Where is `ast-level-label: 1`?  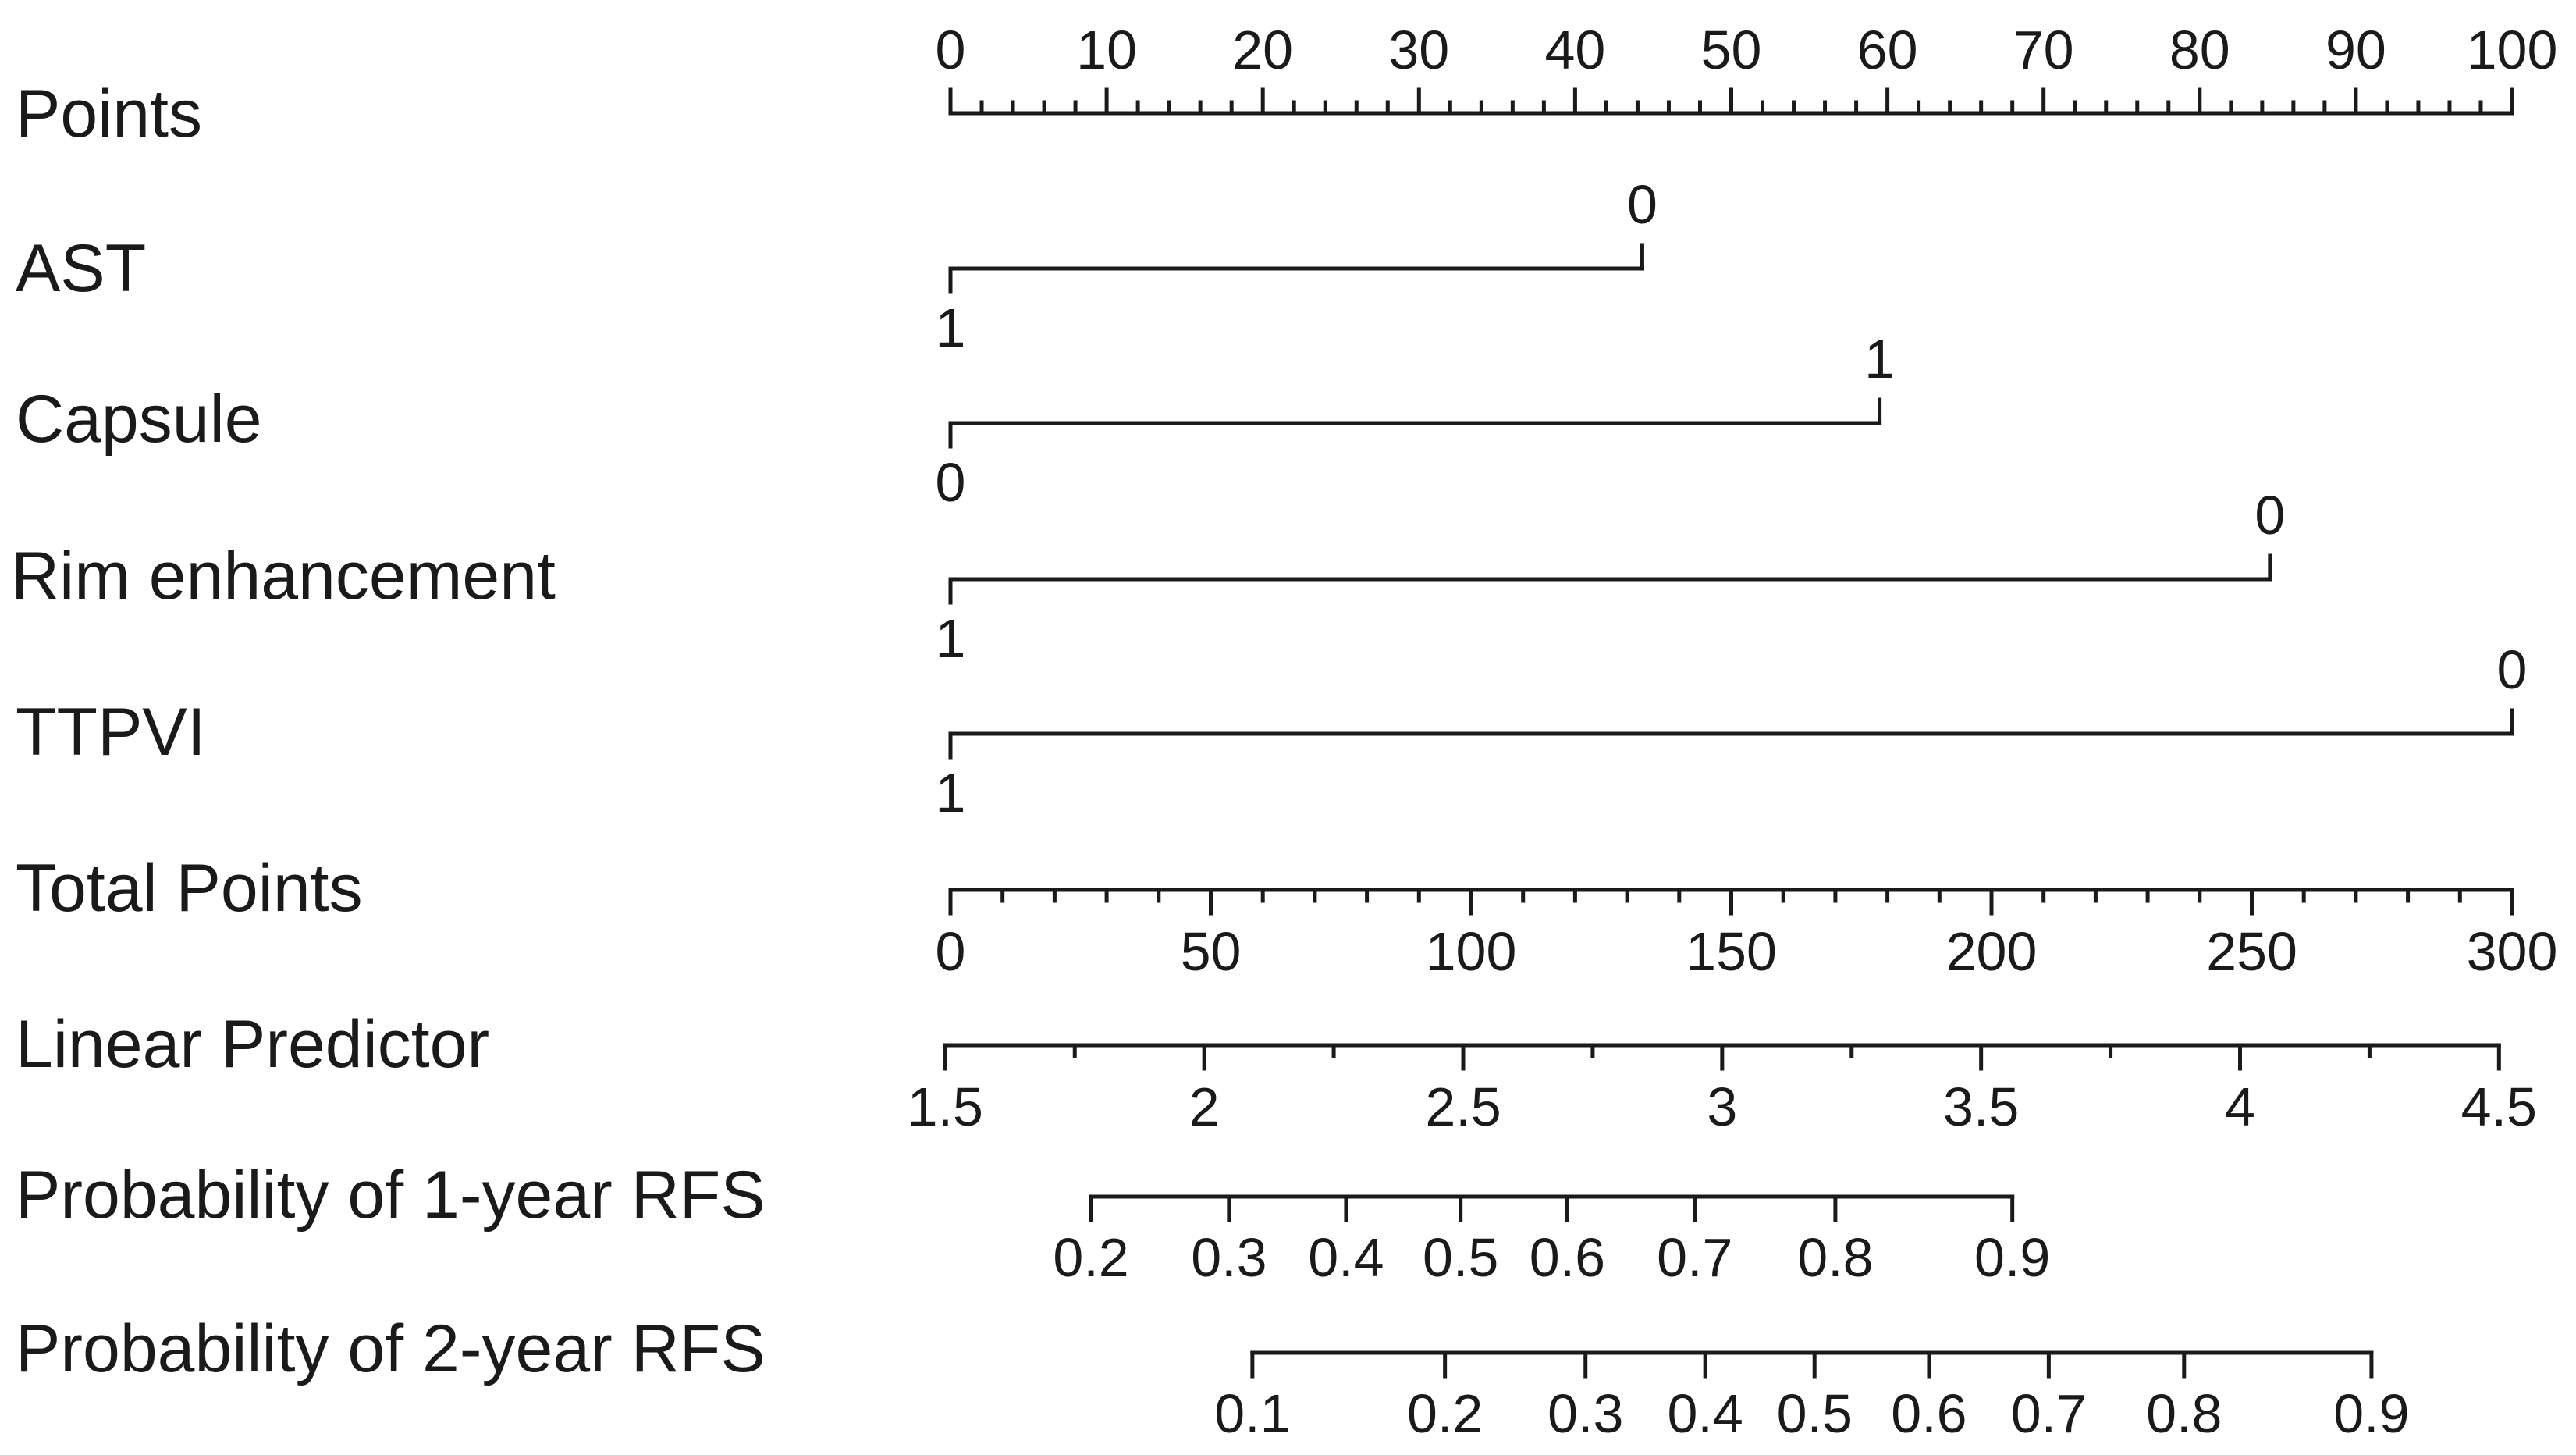 ast-level-label: 1 is located at coordinates (951, 327).